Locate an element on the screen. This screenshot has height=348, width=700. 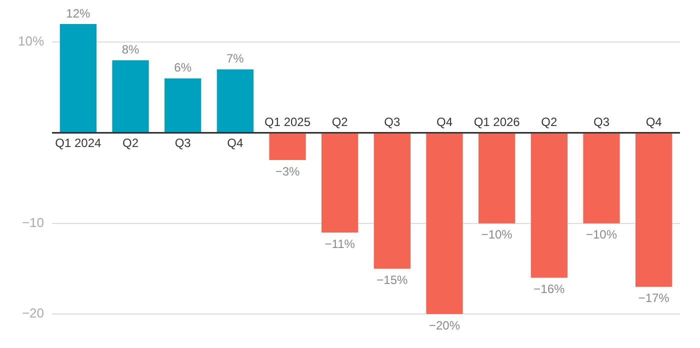
data-label: −11% is located at coordinates (340, 243).